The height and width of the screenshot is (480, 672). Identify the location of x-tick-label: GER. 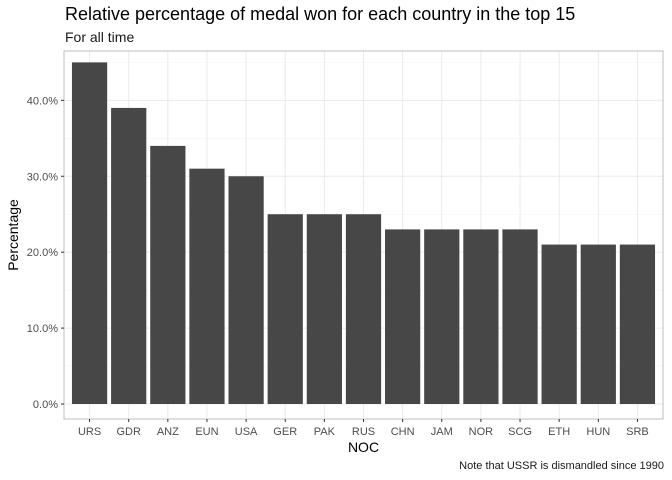
(285, 432).